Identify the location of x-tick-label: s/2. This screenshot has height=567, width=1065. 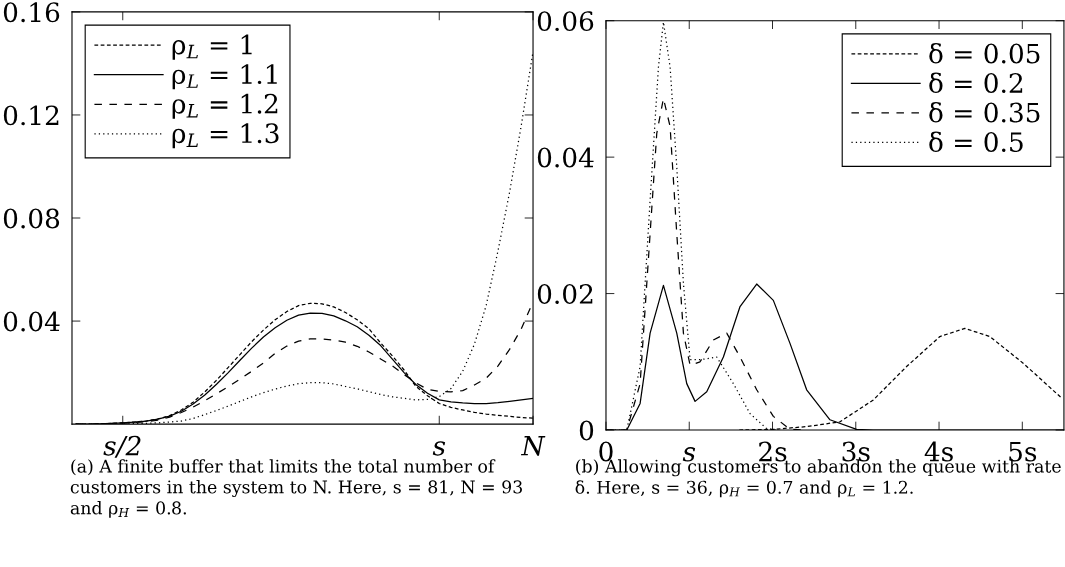
(122, 446).